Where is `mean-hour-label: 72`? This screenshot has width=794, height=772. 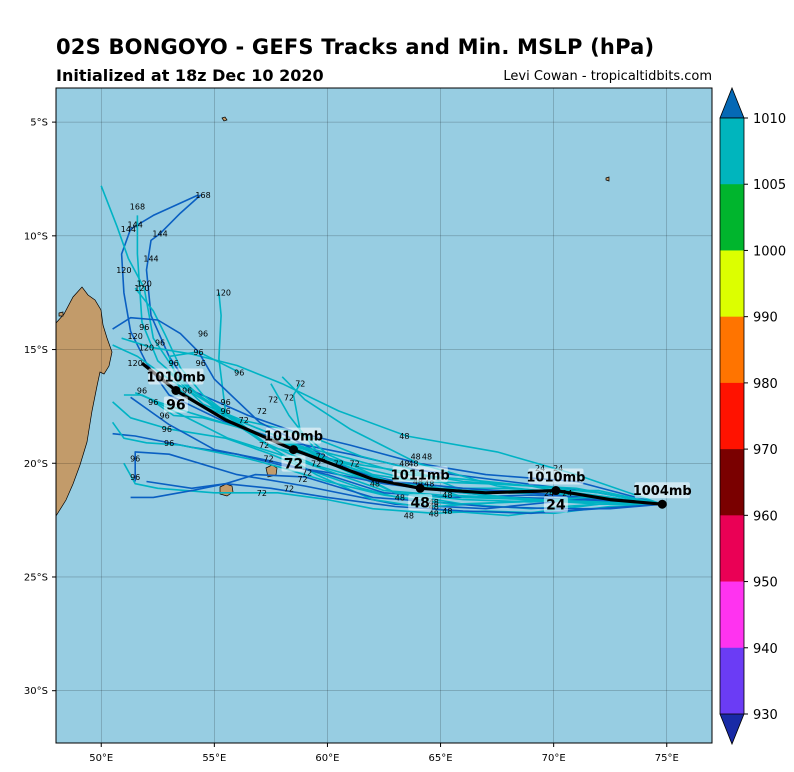
mean-hour-label: 72 is located at coordinates (293, 465).